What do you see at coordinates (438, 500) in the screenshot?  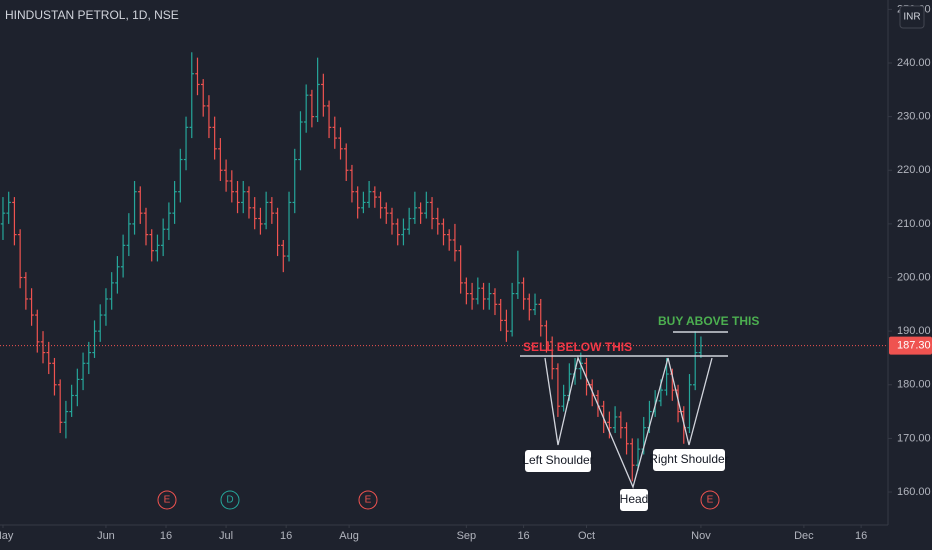 I see `events: E D E E` at bounding box center [438, 500].